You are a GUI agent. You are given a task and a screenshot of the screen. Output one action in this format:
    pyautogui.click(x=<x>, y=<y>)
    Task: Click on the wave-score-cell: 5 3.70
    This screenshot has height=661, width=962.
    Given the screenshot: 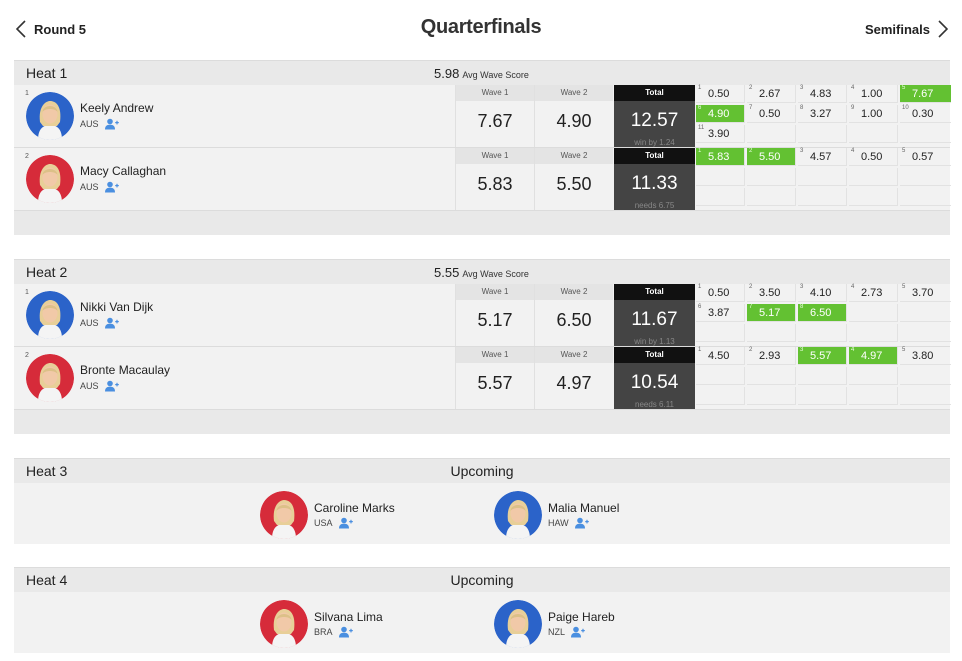 What is the action you would take?
    pyautogui.click(x=925, y=293)
    